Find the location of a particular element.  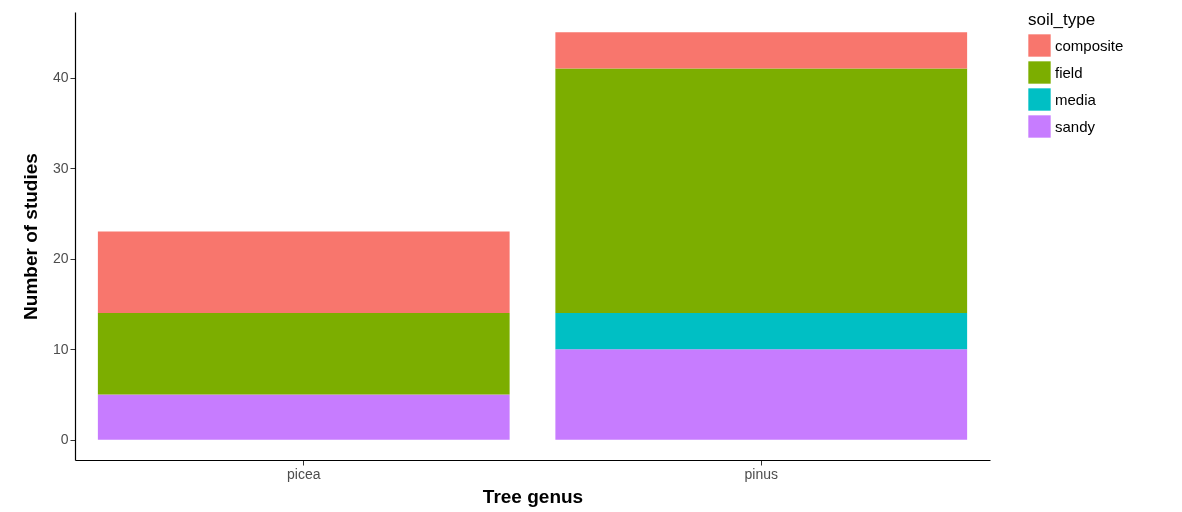

legend-title: soil_type is located at coordinates (1062, 19).